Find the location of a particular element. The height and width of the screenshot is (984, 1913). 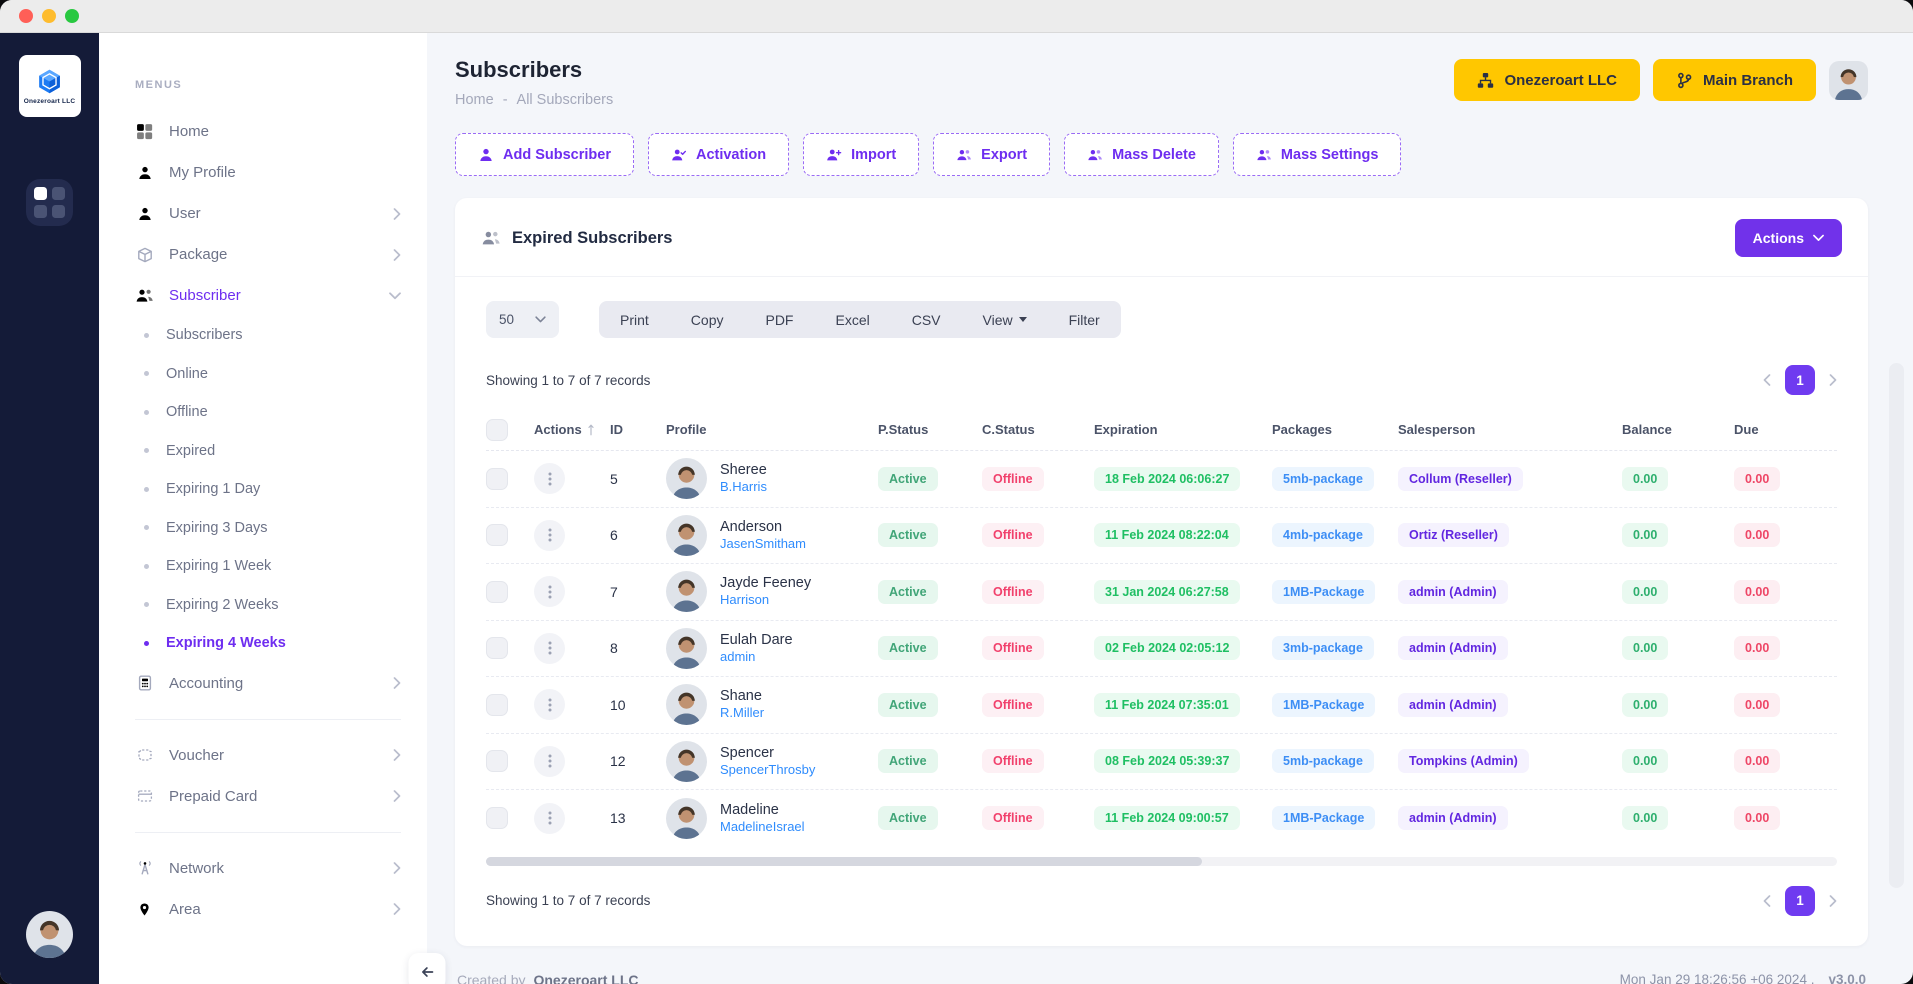

sidebar-subitem-expiring-1-week: Expiring 1 Week is located at coordinates (281, 566).